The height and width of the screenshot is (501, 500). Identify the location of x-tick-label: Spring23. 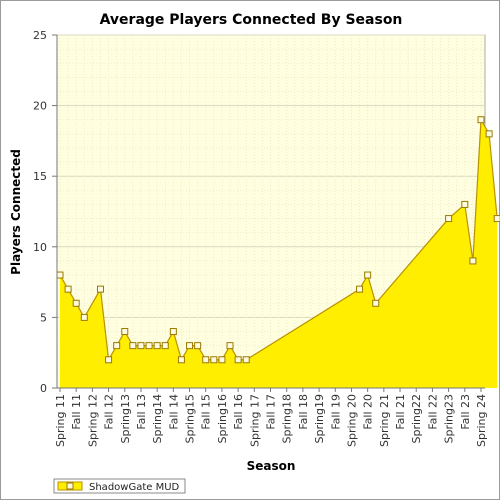
(449, 419).